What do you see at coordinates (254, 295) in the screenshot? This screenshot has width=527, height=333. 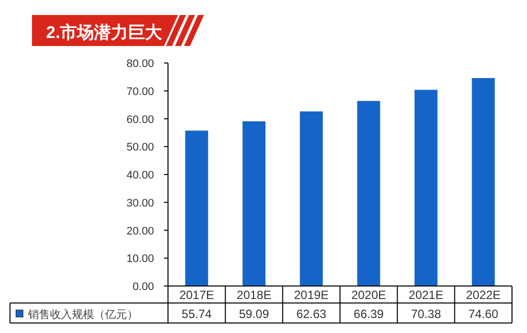 I see `x-tick-label: 2018E` at bounding box center [254, 295].